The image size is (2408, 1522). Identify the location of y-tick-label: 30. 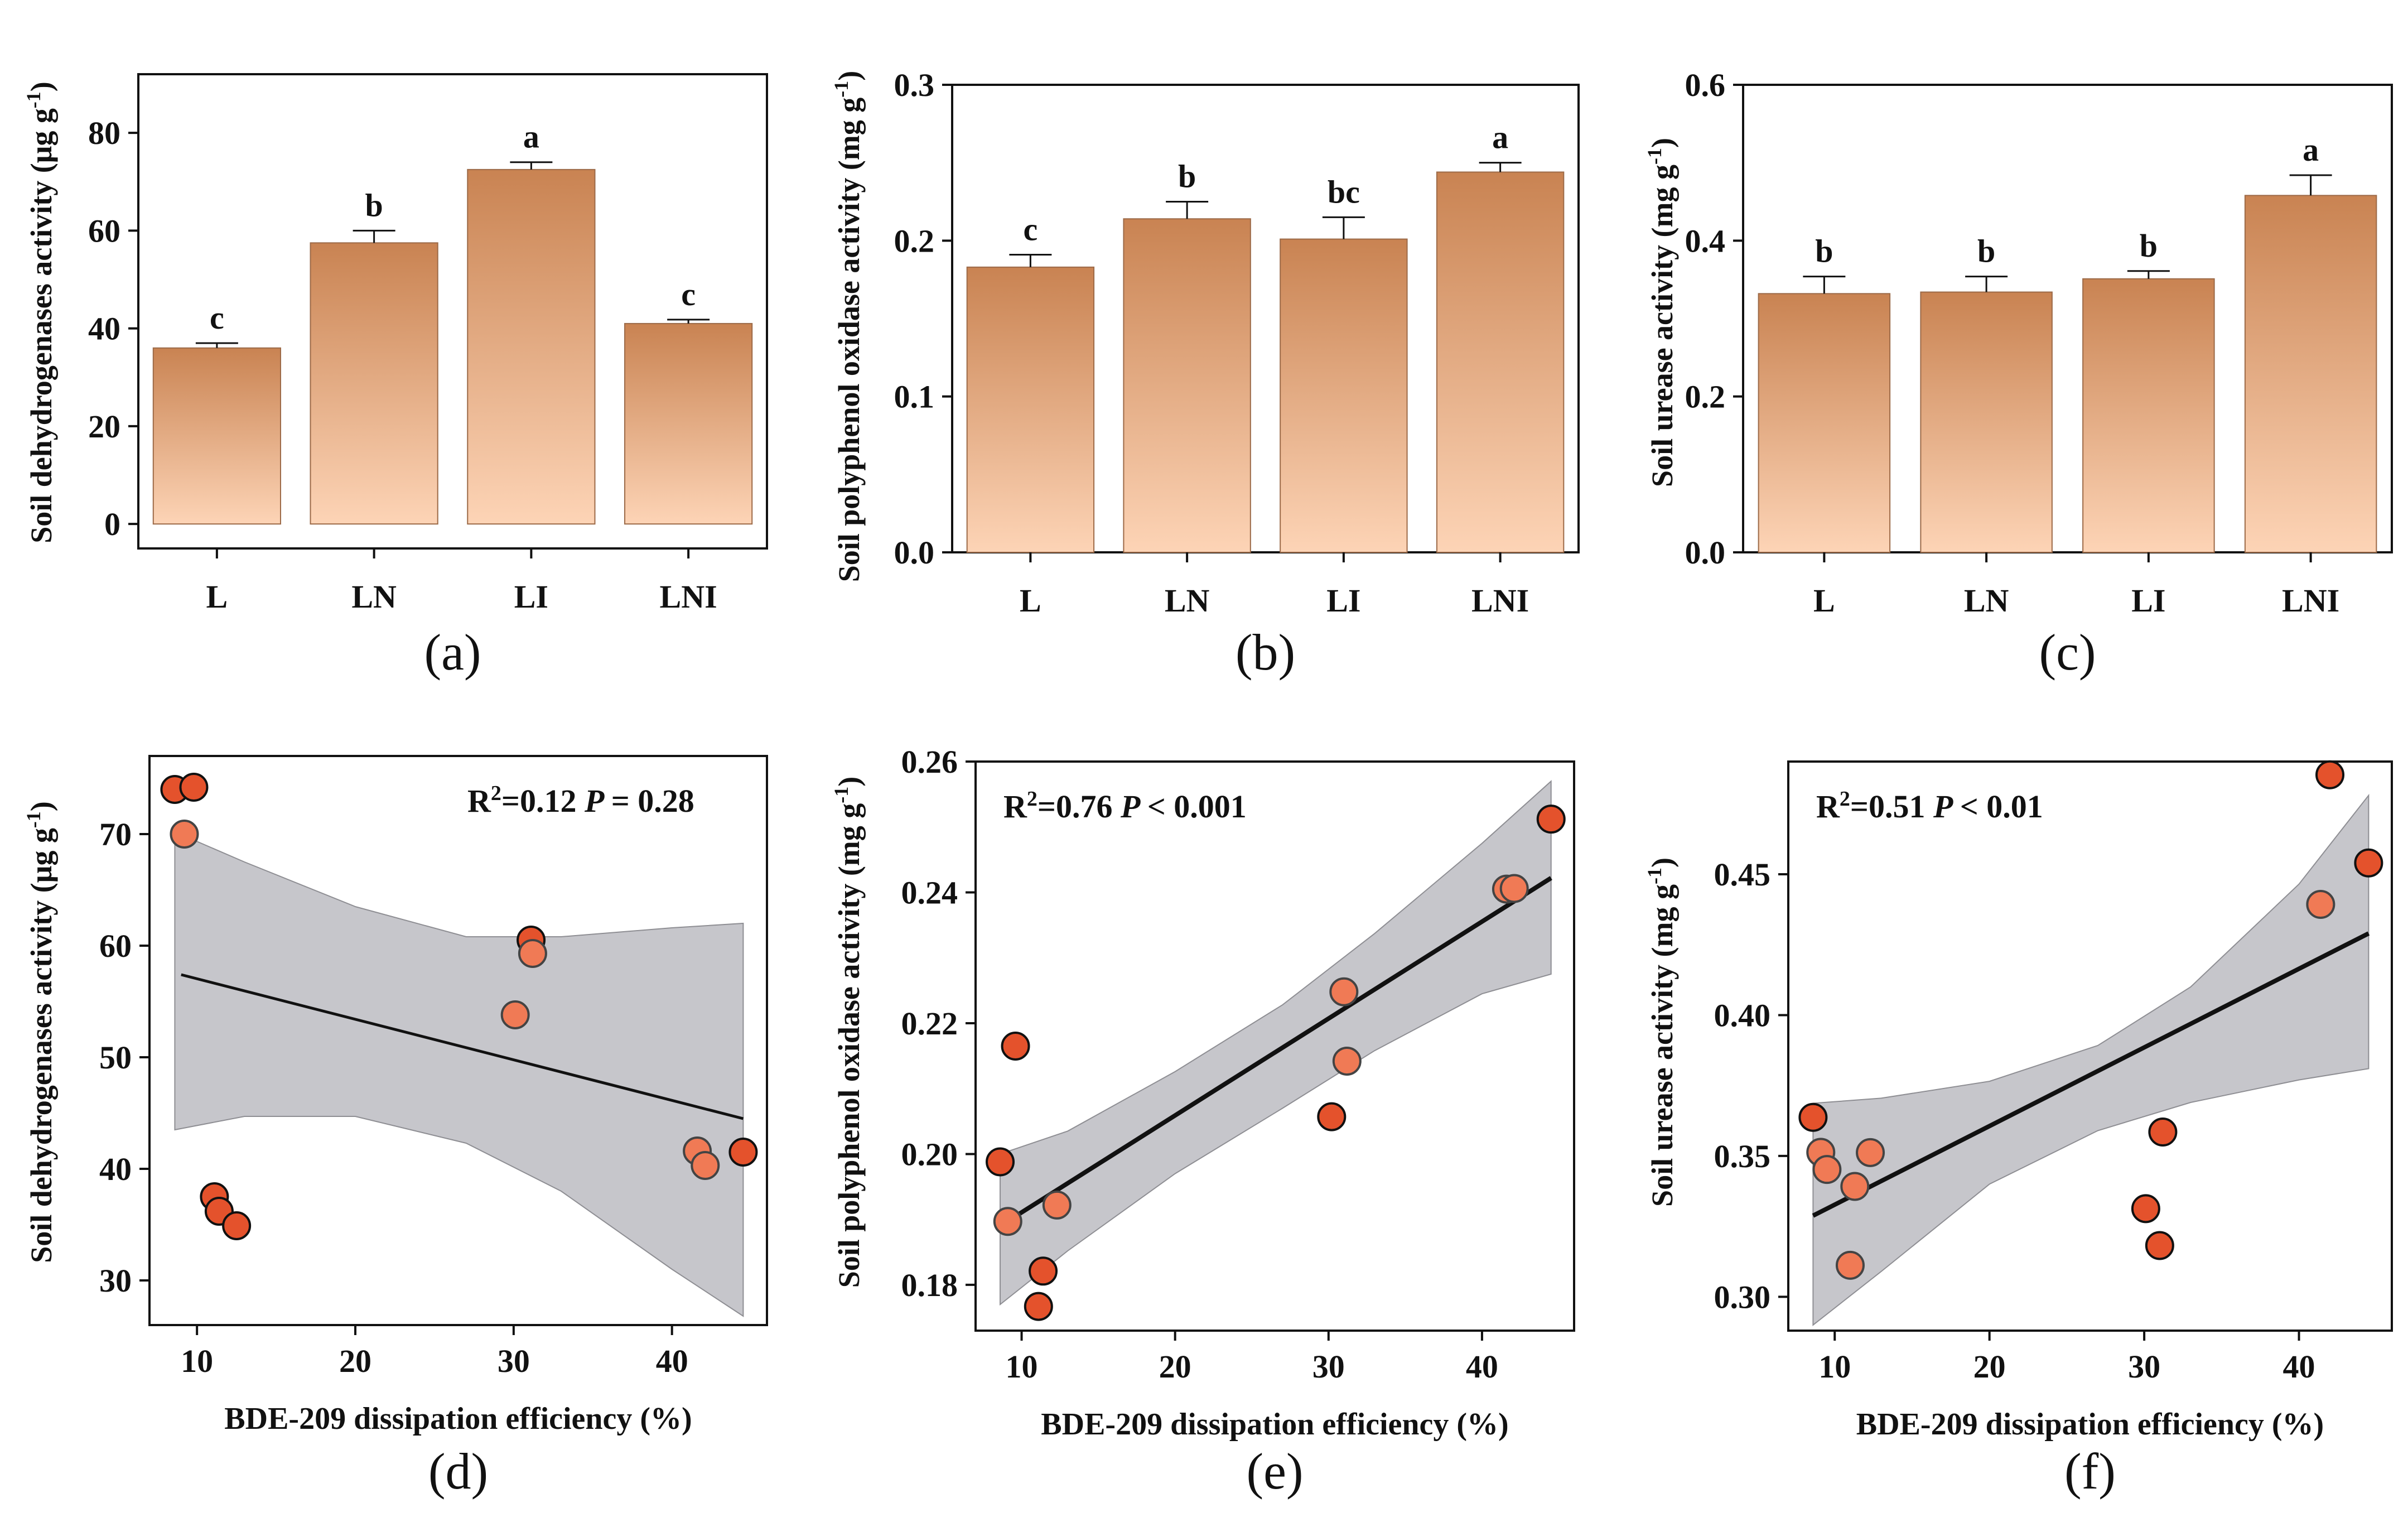
(115, 1281).